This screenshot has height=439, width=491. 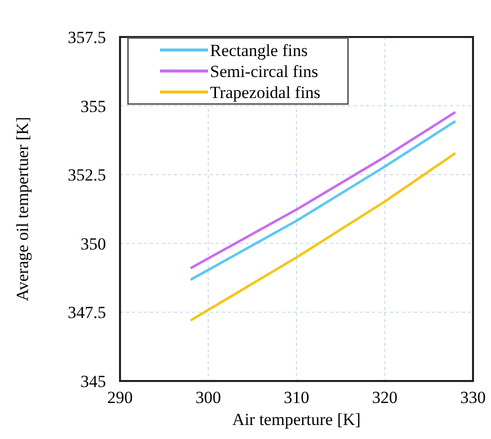 I want to click on y-tick-label: 350, so click(x=93, y=244).